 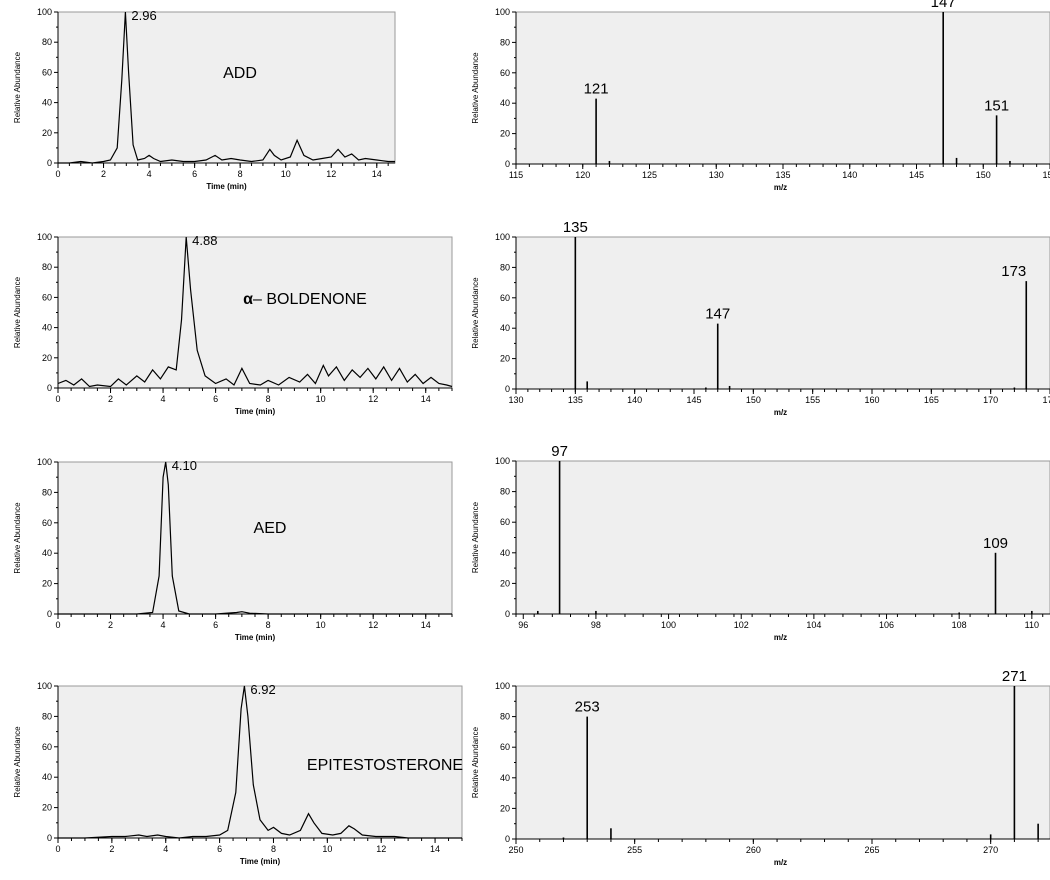 What do you see at coordinates (194, 174) in the screenshot?
I see `x-tick-label: 6` at bounding box center [194, 174].